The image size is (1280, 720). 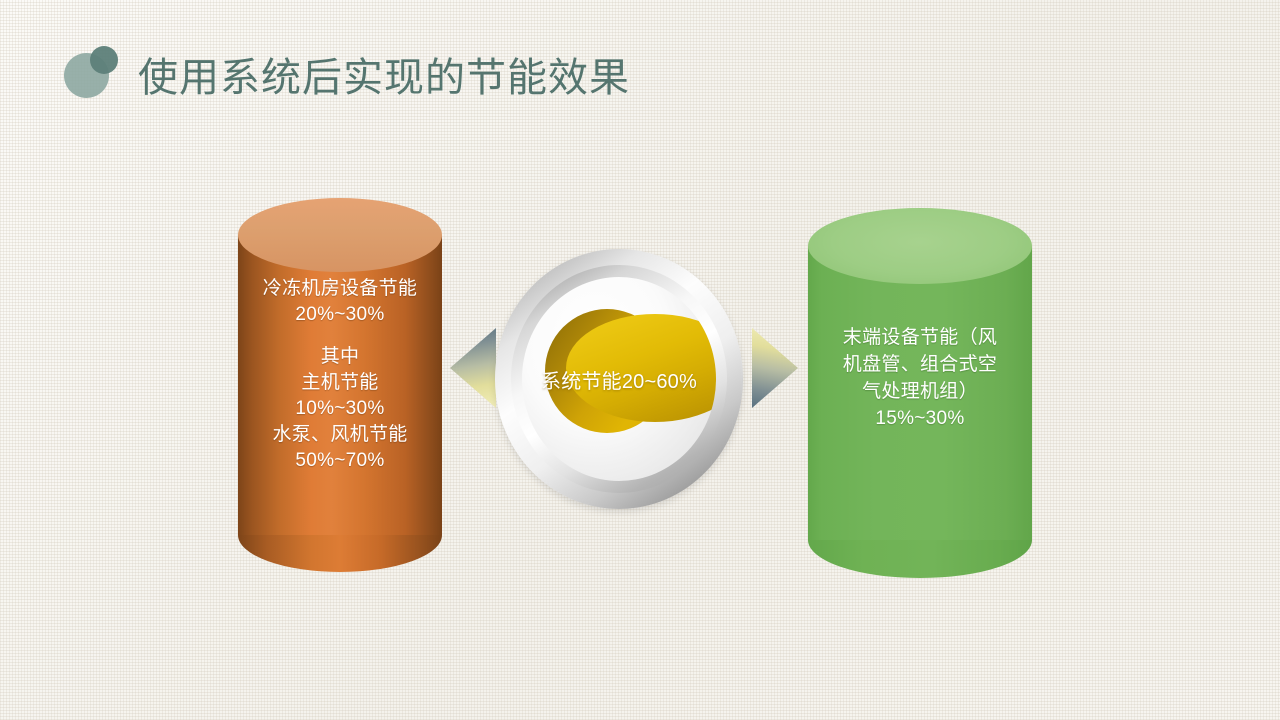 I want to click on right-cylinder-line-3: 气处理机组）, so click(x=920, y=391).